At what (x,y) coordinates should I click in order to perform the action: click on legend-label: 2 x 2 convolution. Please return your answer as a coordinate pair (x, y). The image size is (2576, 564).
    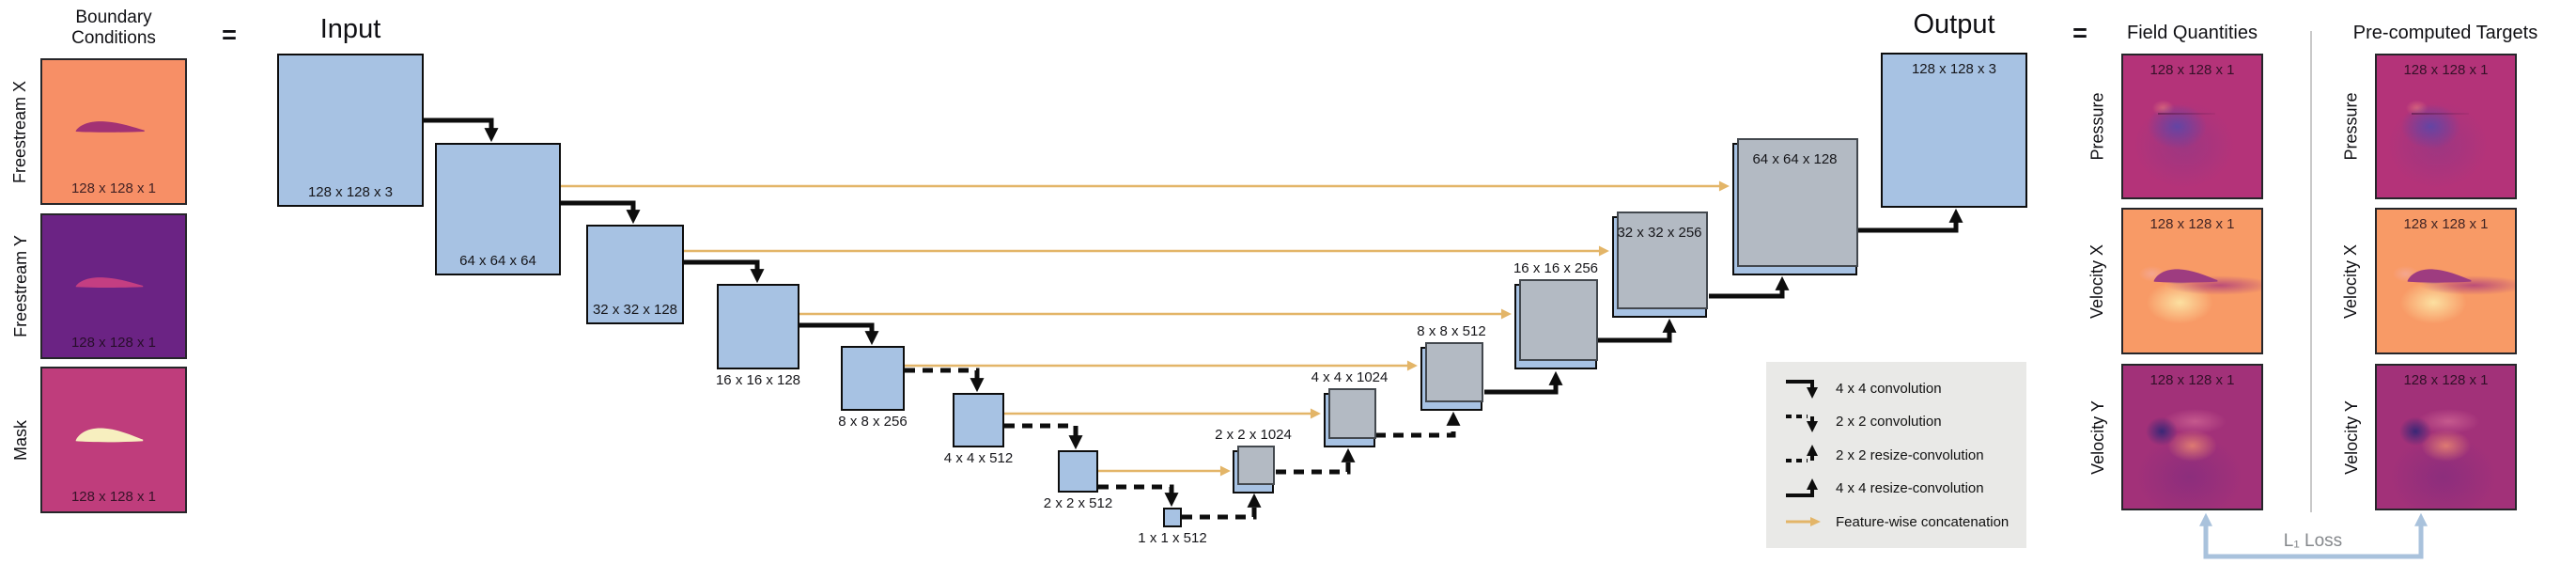
    Looking at the image, I should click on (1889, 422).